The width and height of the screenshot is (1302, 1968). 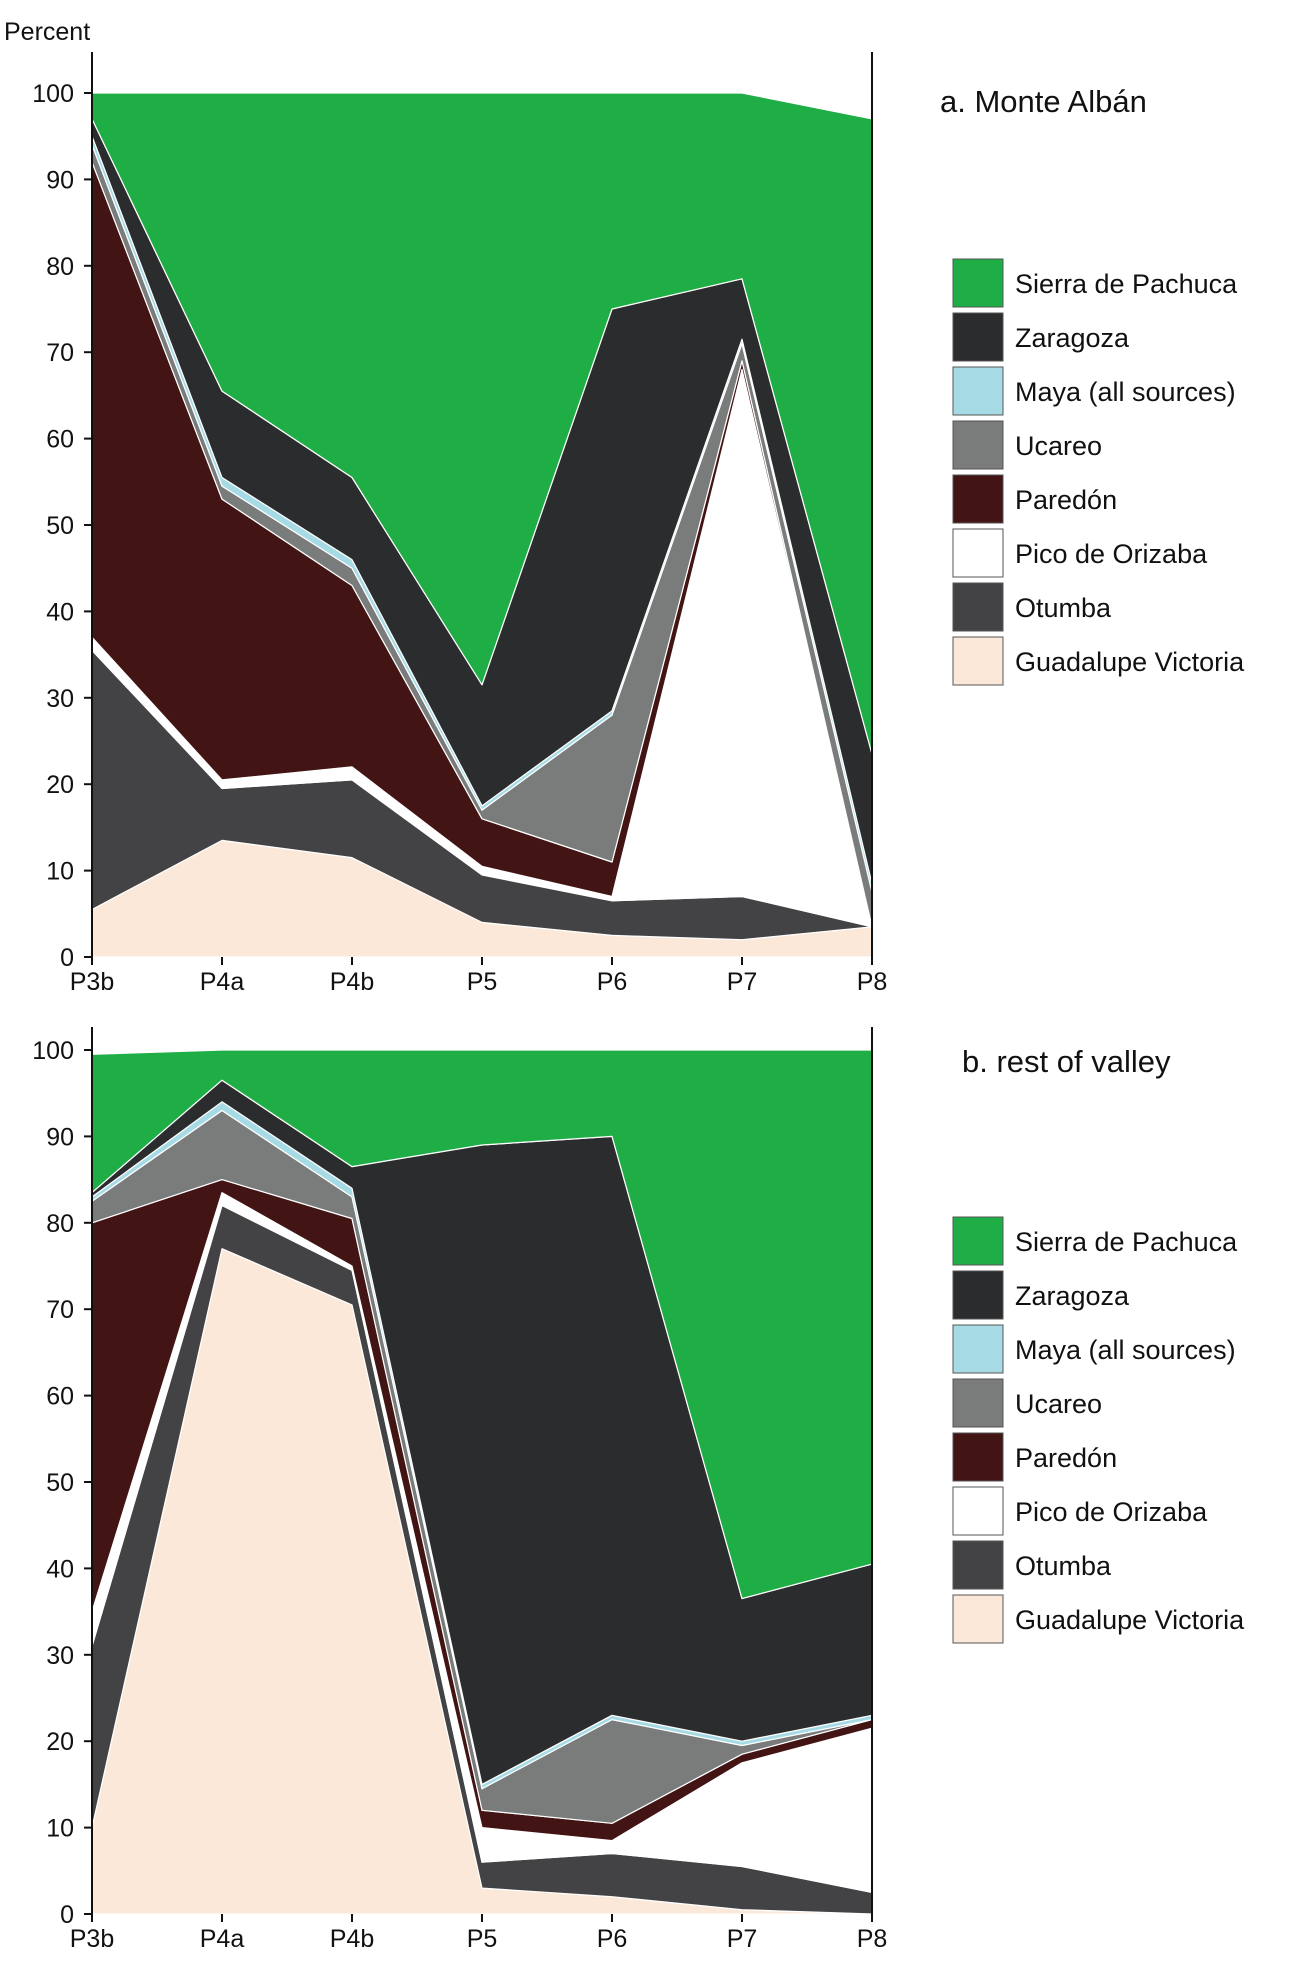 I want to click on panel-a-y-axis: 0 10 20 30 40 50 60 70 80 90 100, so click(x=62, y=526).